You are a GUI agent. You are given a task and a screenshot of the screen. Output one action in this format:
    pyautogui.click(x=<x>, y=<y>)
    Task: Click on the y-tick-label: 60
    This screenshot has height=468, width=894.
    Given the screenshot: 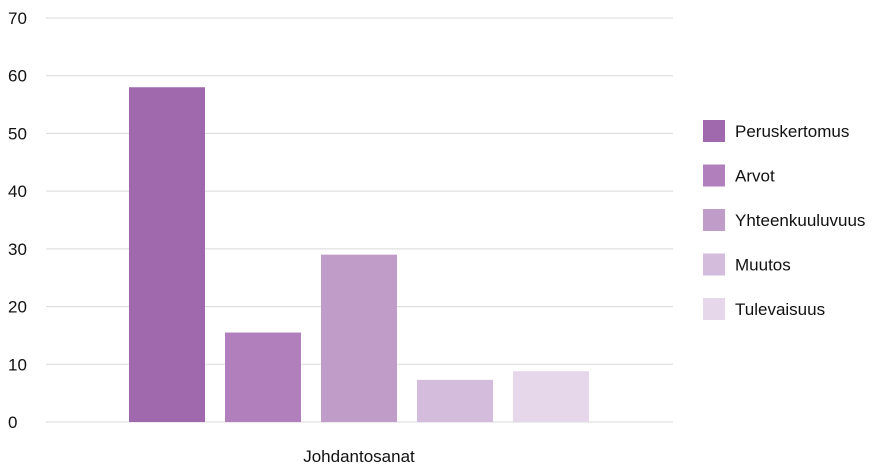 What is the action you would take?
    pyautogui.click(x=17, y=76)
    